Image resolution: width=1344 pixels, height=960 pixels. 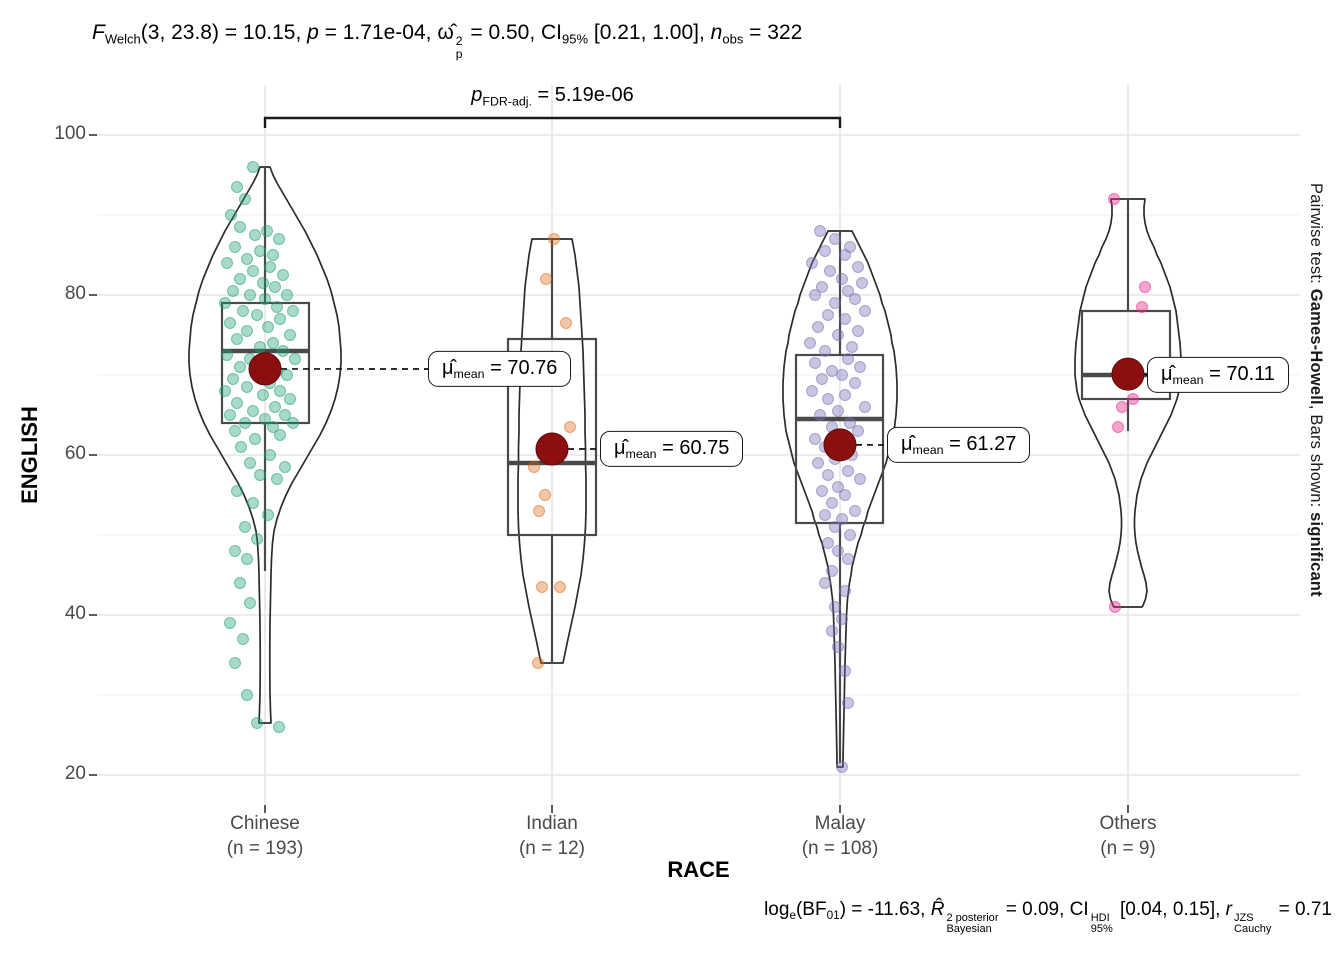 I want to click on y-tick-label-100: 100, so click(x=70, y=133).